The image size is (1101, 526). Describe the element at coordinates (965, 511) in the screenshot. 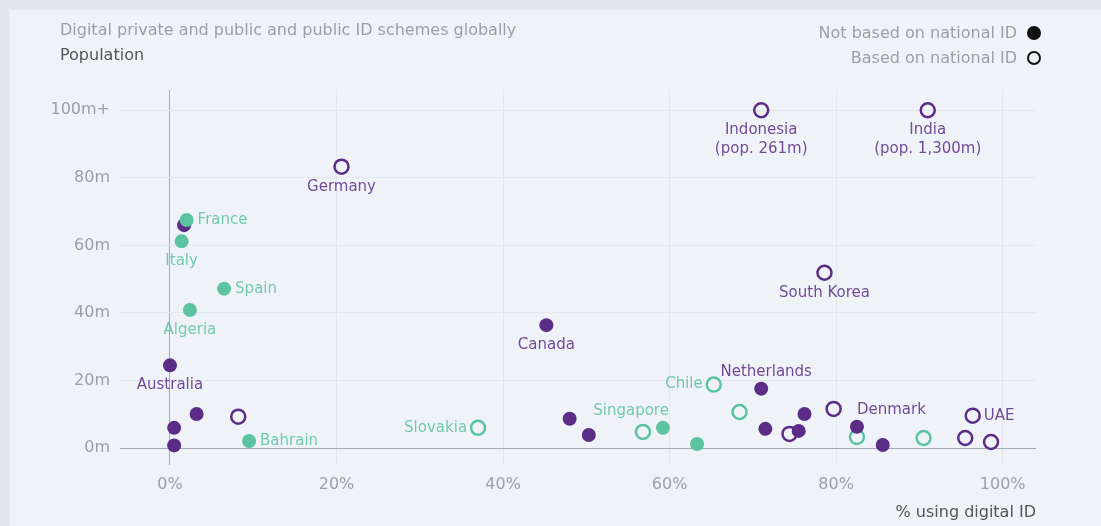

I see `x-axis-title: % using digital ID` at that location.